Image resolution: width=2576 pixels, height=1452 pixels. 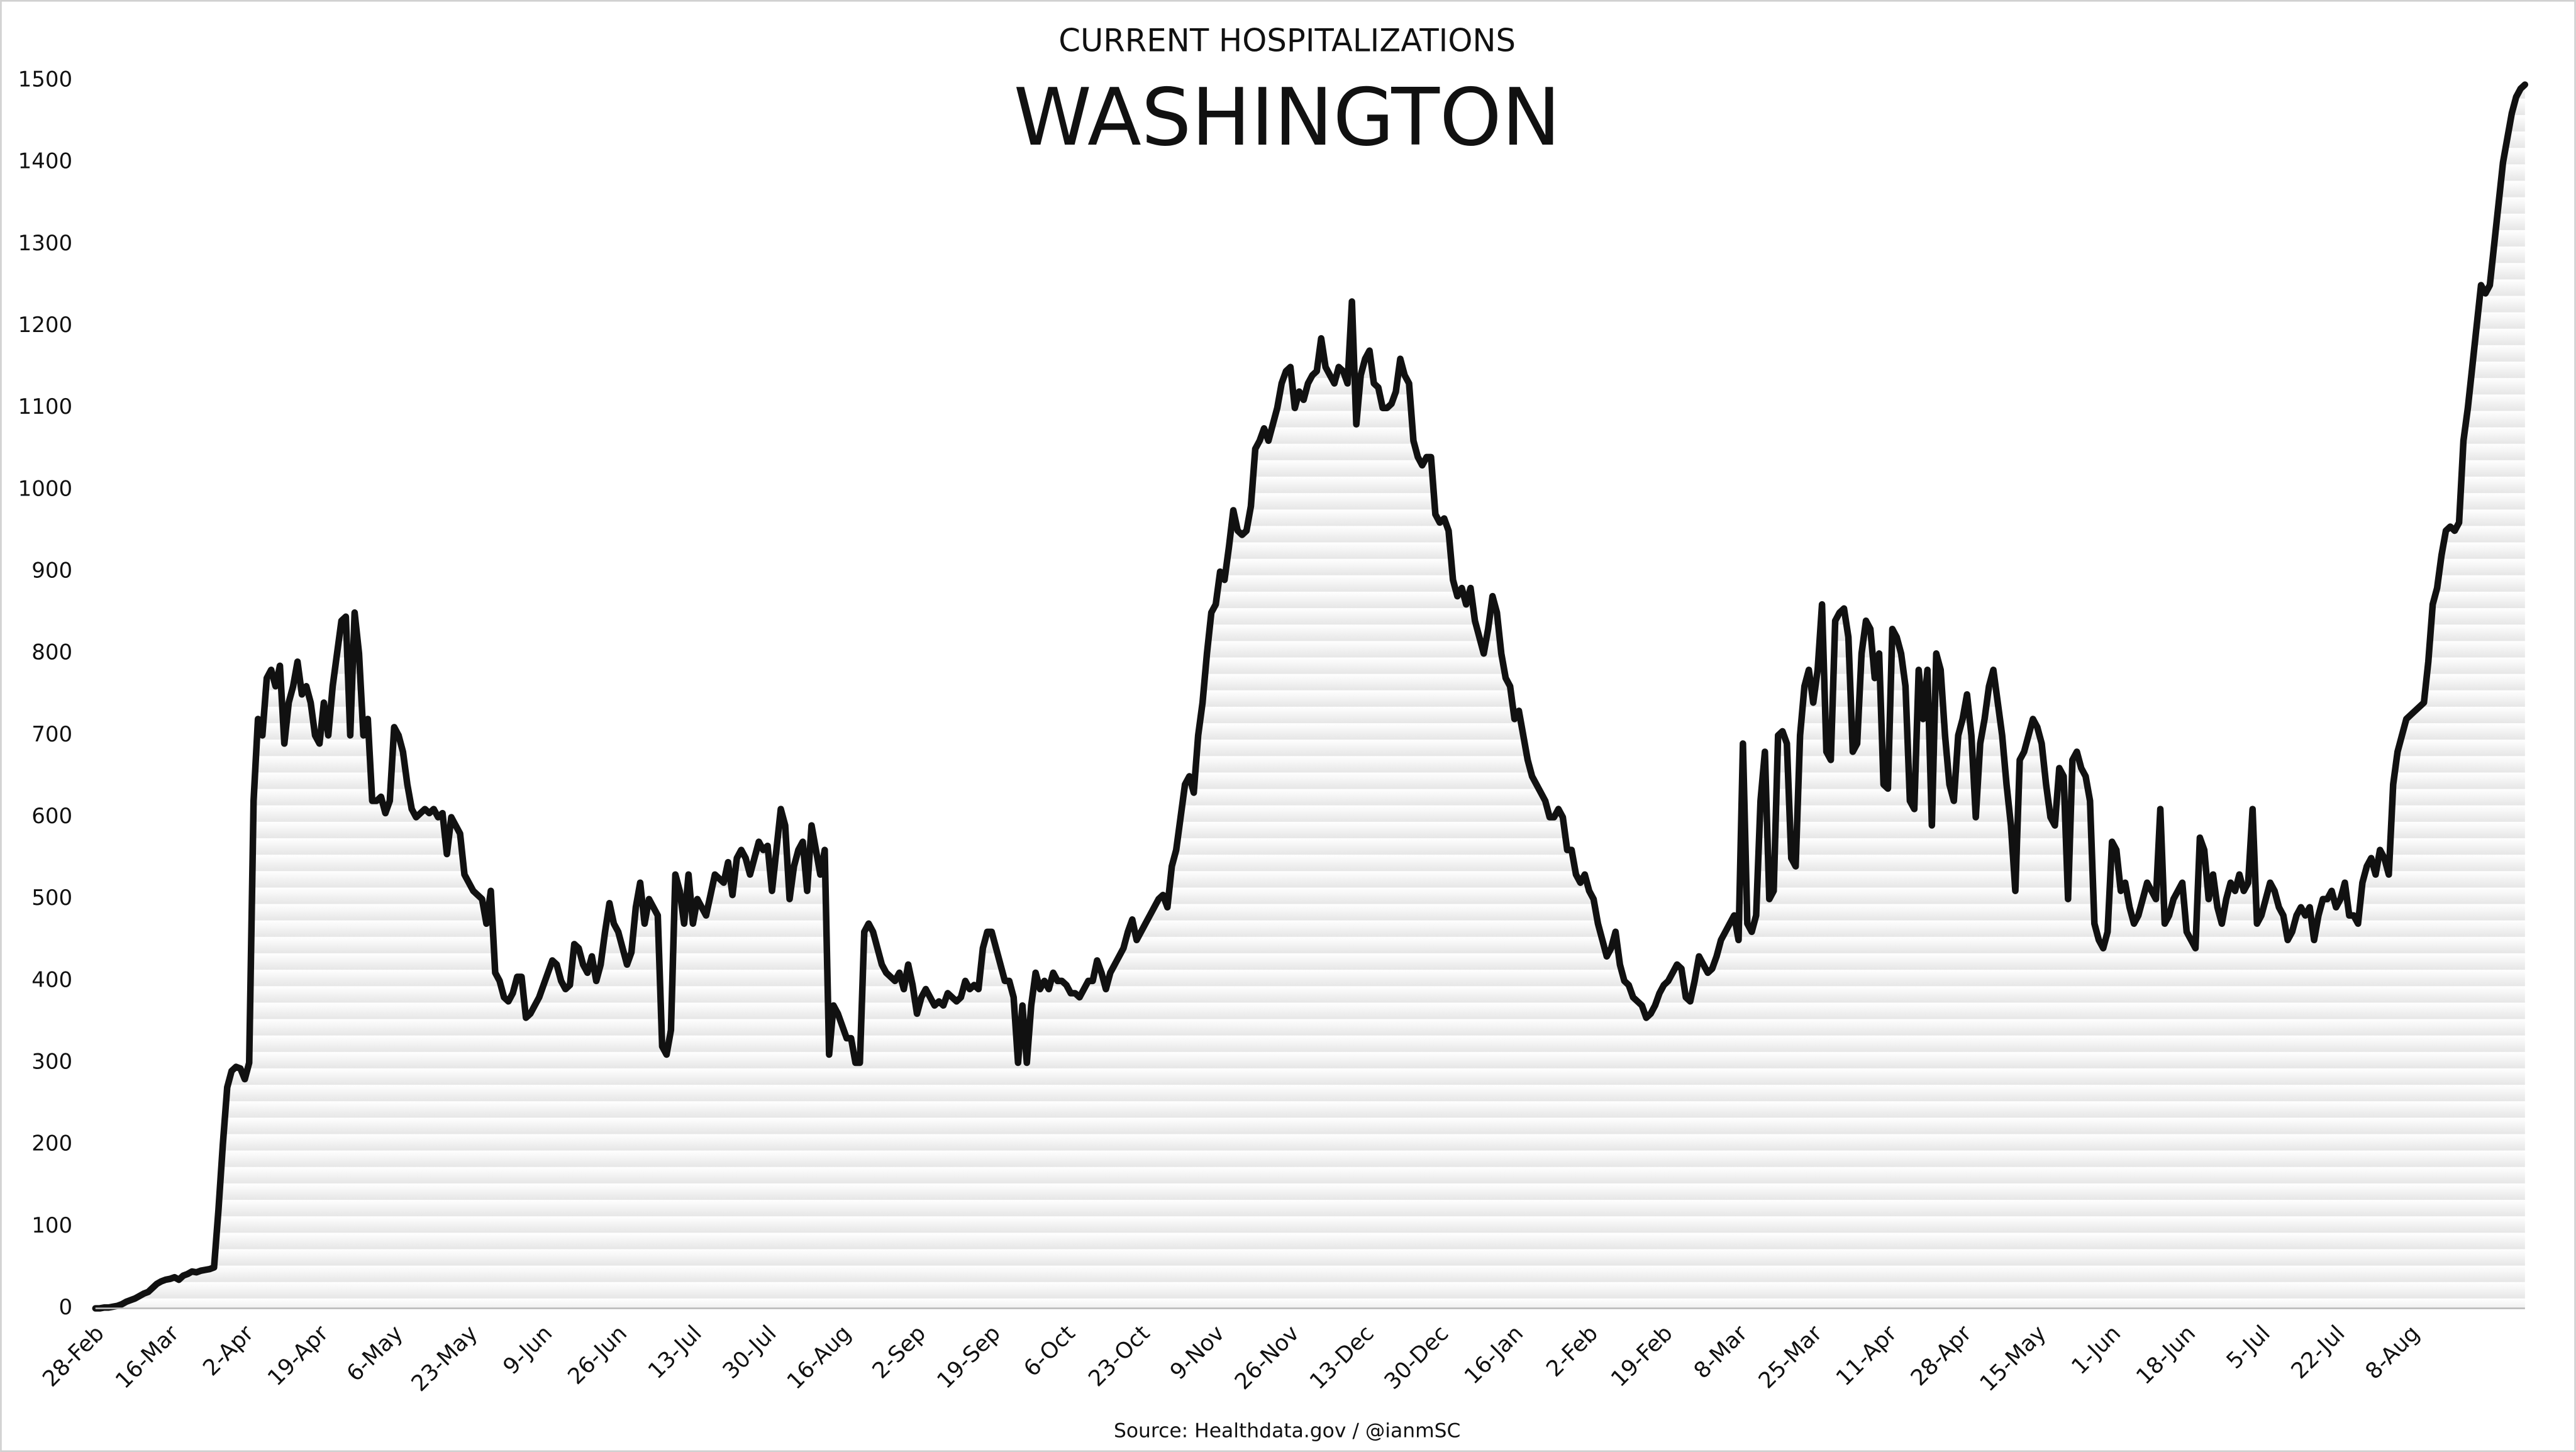 I want to click on y-tick-label: 900, so click(x=51, y=571).